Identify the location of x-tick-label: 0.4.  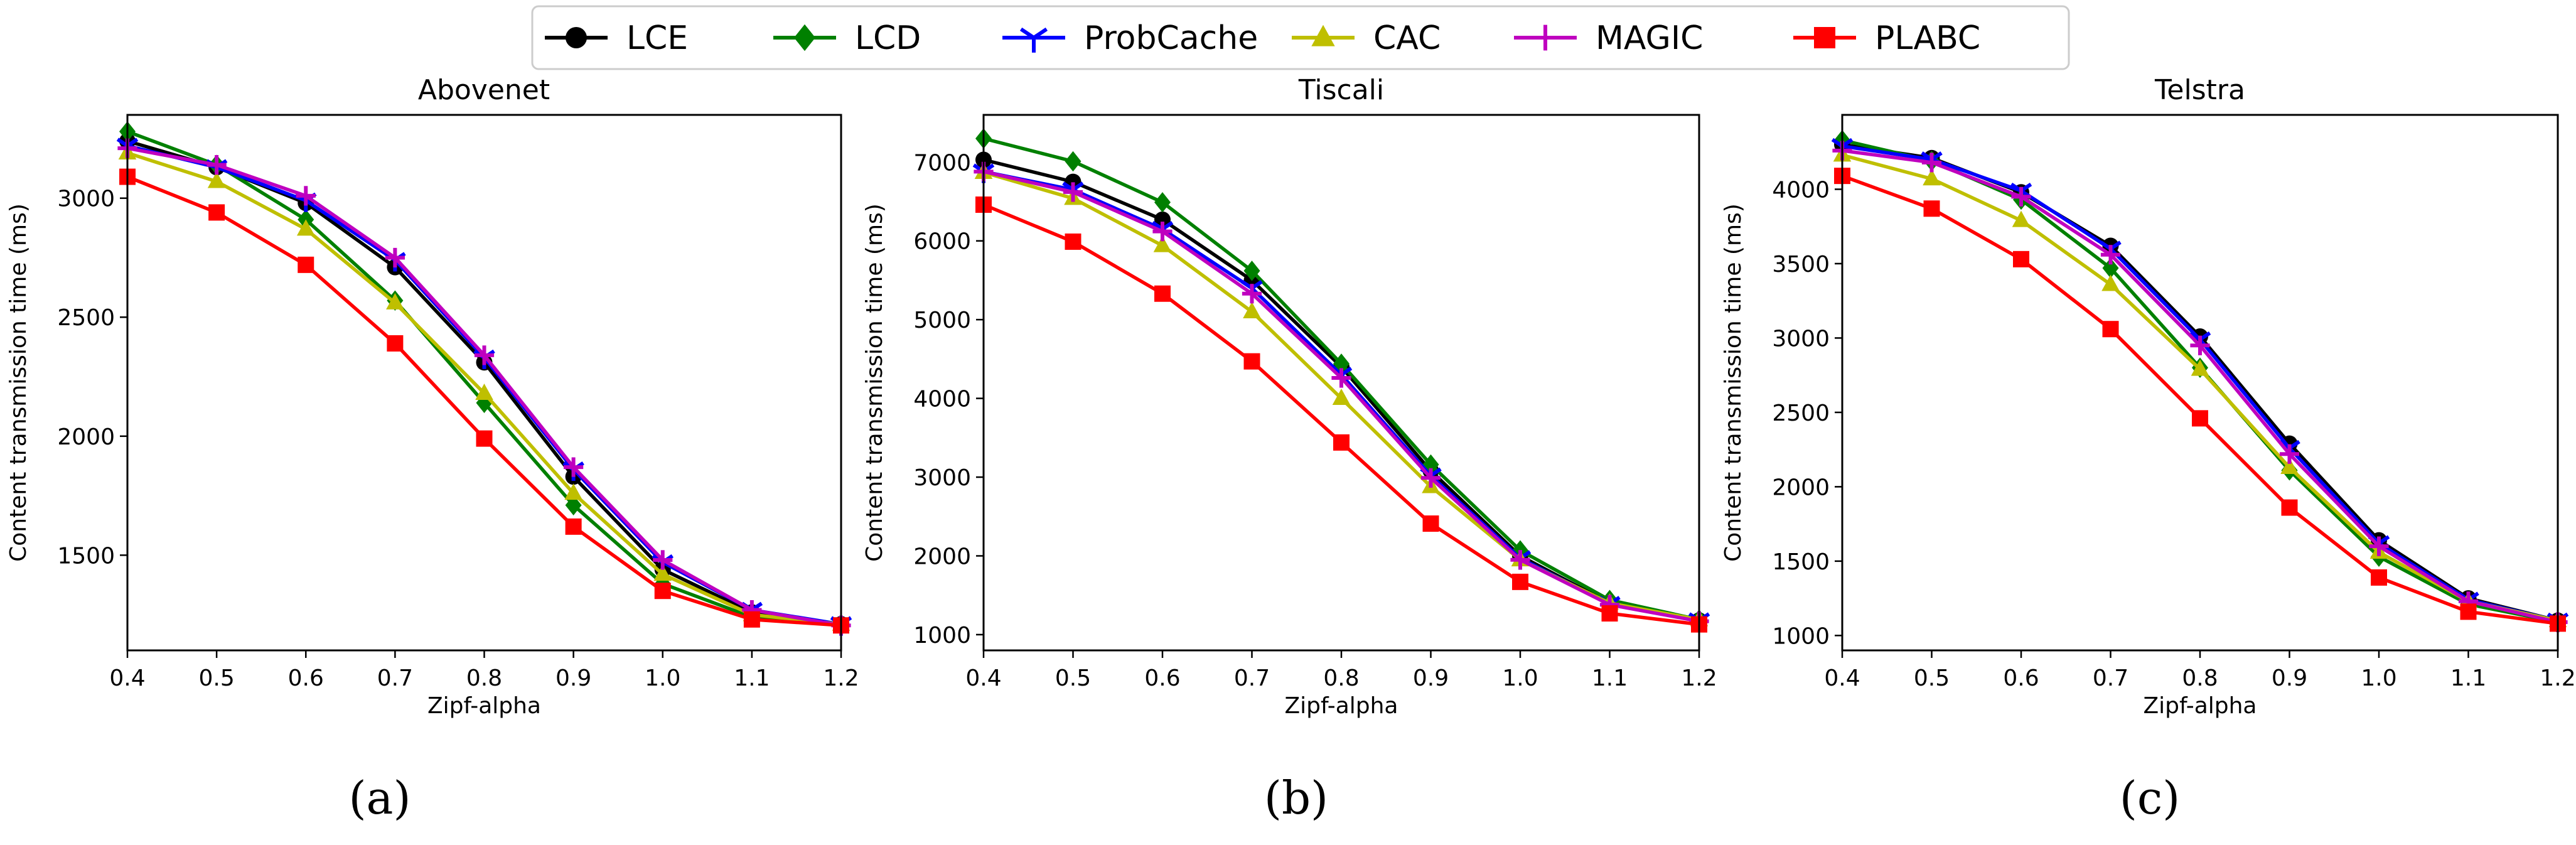
(983, 678).